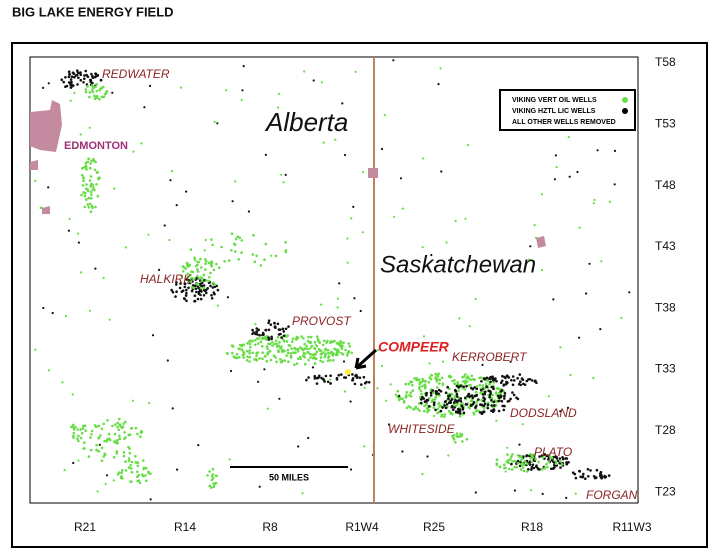  I want to click on legend-item: VIKING HZTL LIC WELLS, so click(554, 111).